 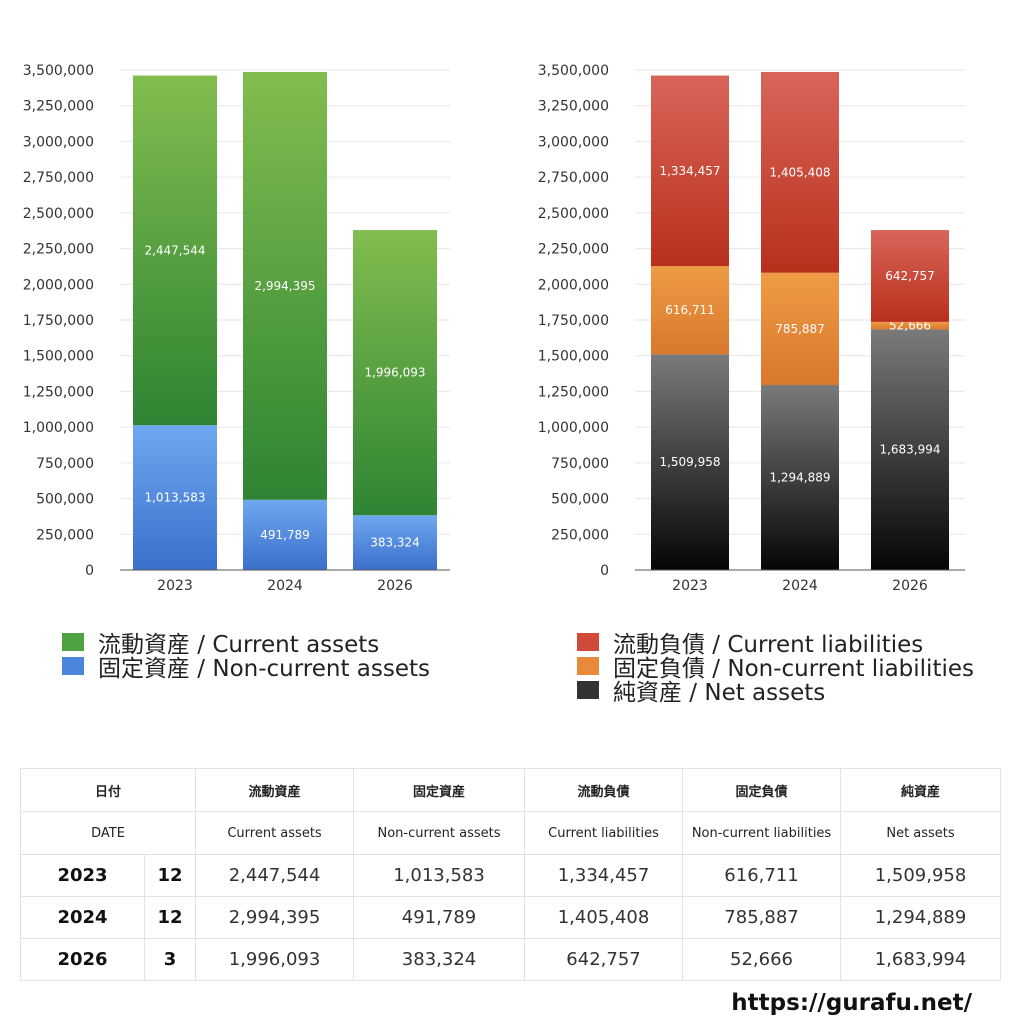 What do you see at coordinates (108, 833) in the screenshot?
I see `header-date-en: DATE` at bounding box center [108, 833].